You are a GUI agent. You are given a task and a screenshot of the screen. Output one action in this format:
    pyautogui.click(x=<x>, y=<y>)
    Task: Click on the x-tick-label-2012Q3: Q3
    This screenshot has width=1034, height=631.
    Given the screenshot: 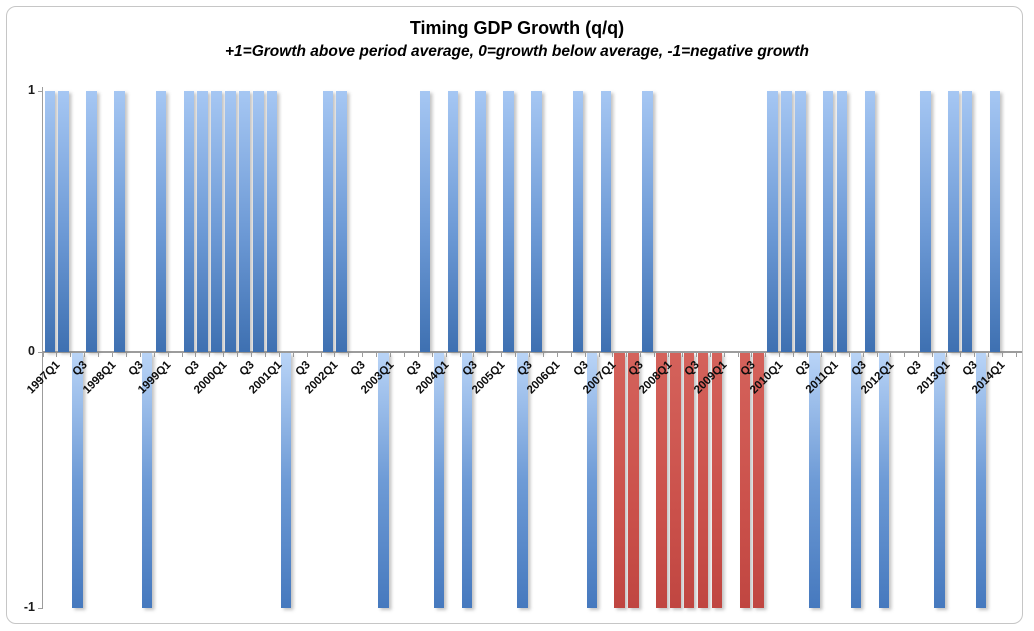 What is the action you would take?
    pyautogui.click(x=914, y=369)
    